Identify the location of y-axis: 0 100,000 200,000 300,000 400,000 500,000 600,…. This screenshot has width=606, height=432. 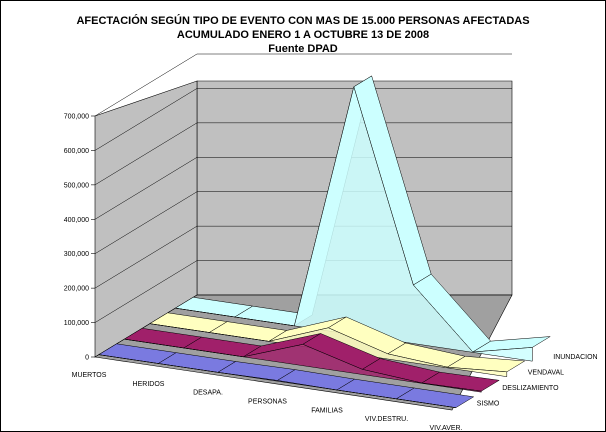
(79, 238).